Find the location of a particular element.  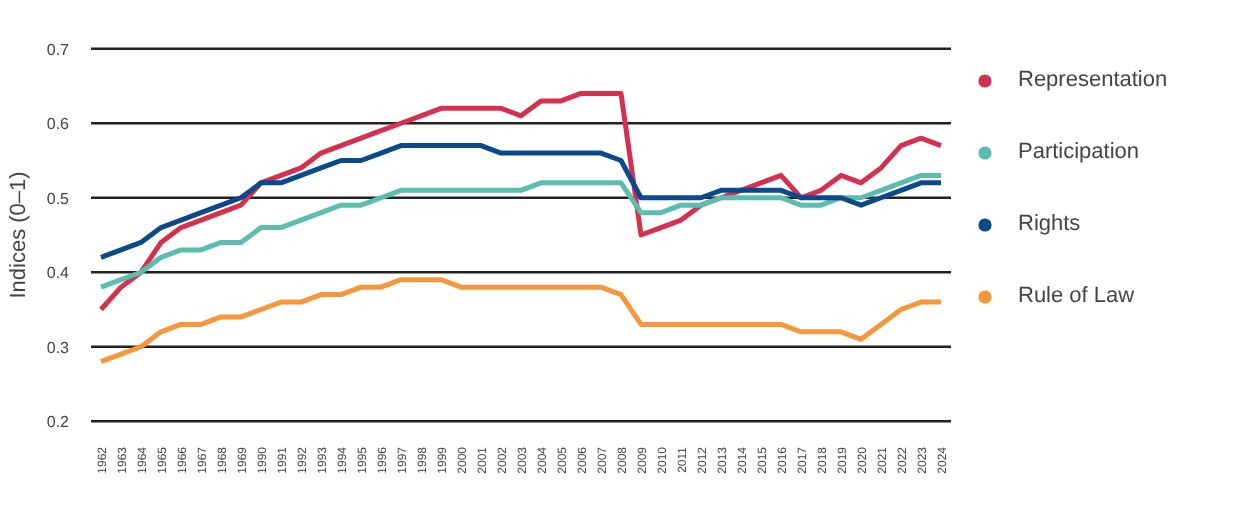

legend-label: Rule of Law is located at coordinates (1076, 296).